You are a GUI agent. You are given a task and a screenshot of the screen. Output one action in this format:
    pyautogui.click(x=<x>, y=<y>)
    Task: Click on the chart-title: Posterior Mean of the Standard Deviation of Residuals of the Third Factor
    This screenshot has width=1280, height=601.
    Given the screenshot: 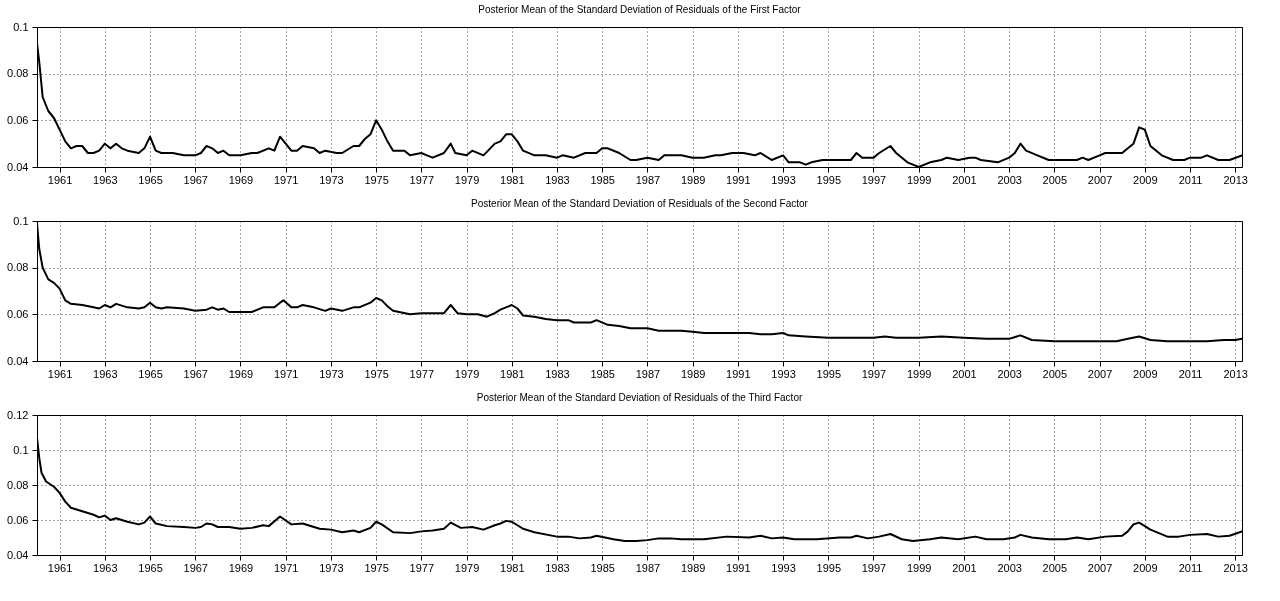 What is the action you would take?
    pyautogui.click(x=639, y=397)
    